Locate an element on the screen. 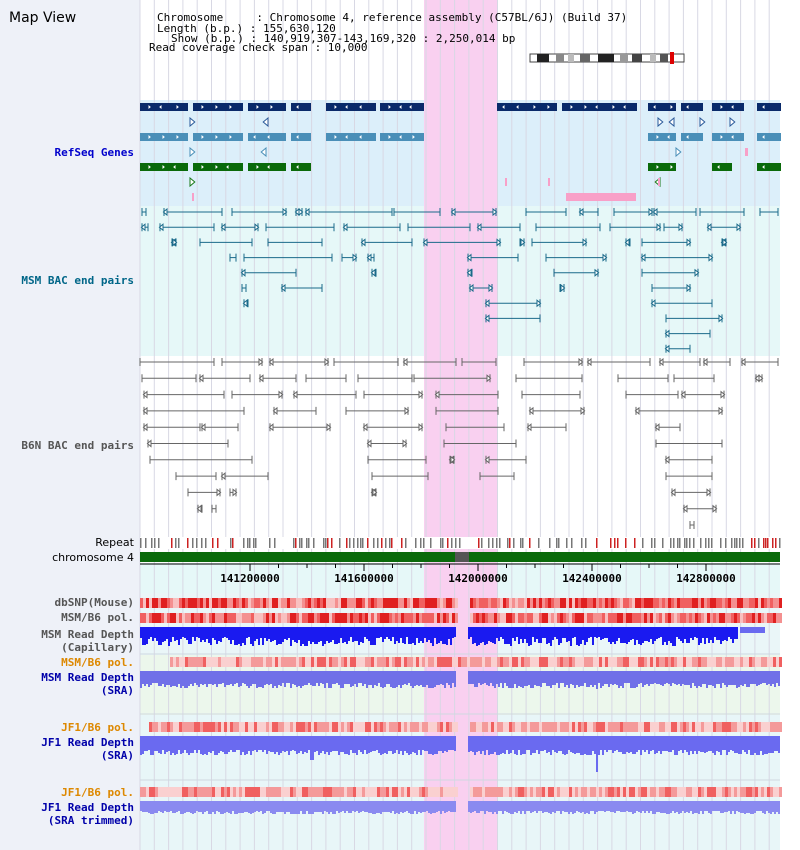 The image size is (800, 850). track-label-jf1-b6-pol-2: JF1/B6 pol. is located at coordinates (97, 792).